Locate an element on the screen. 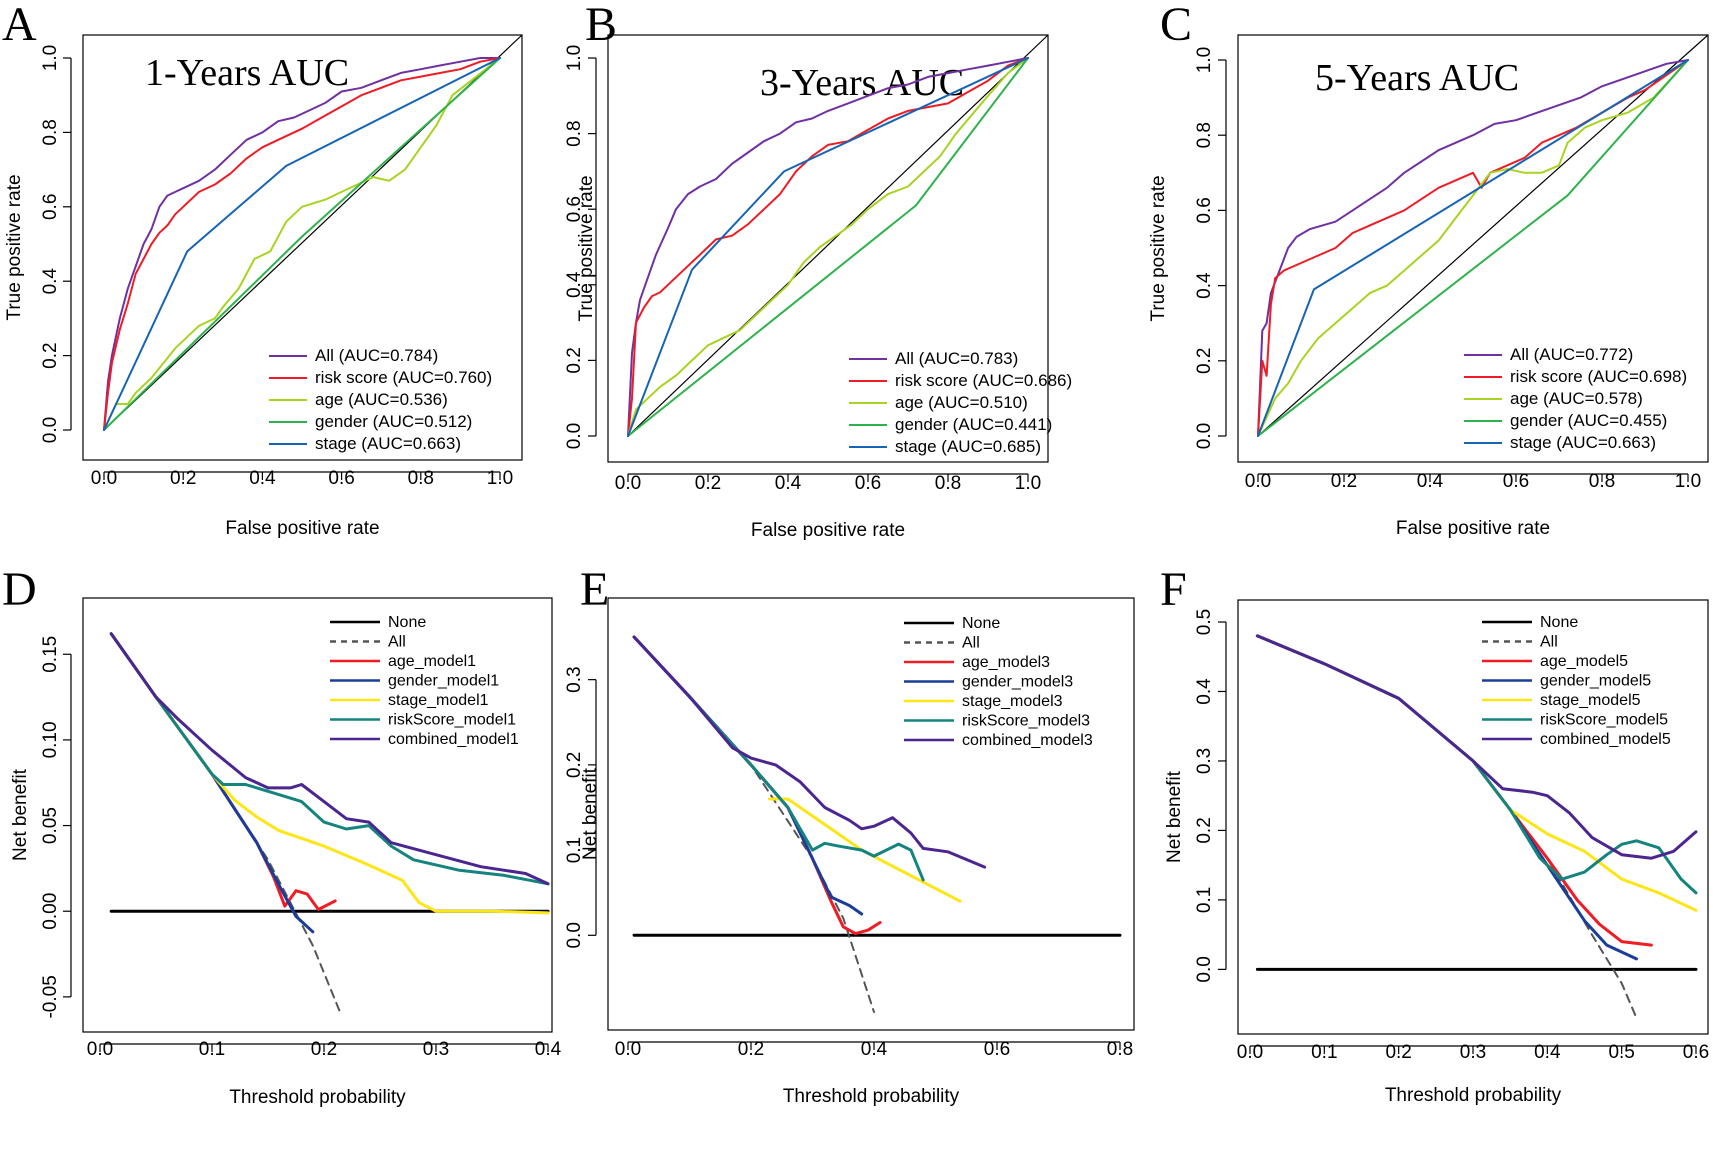  legend-entry: stage_model5 is located at coordinates (1590, 700).